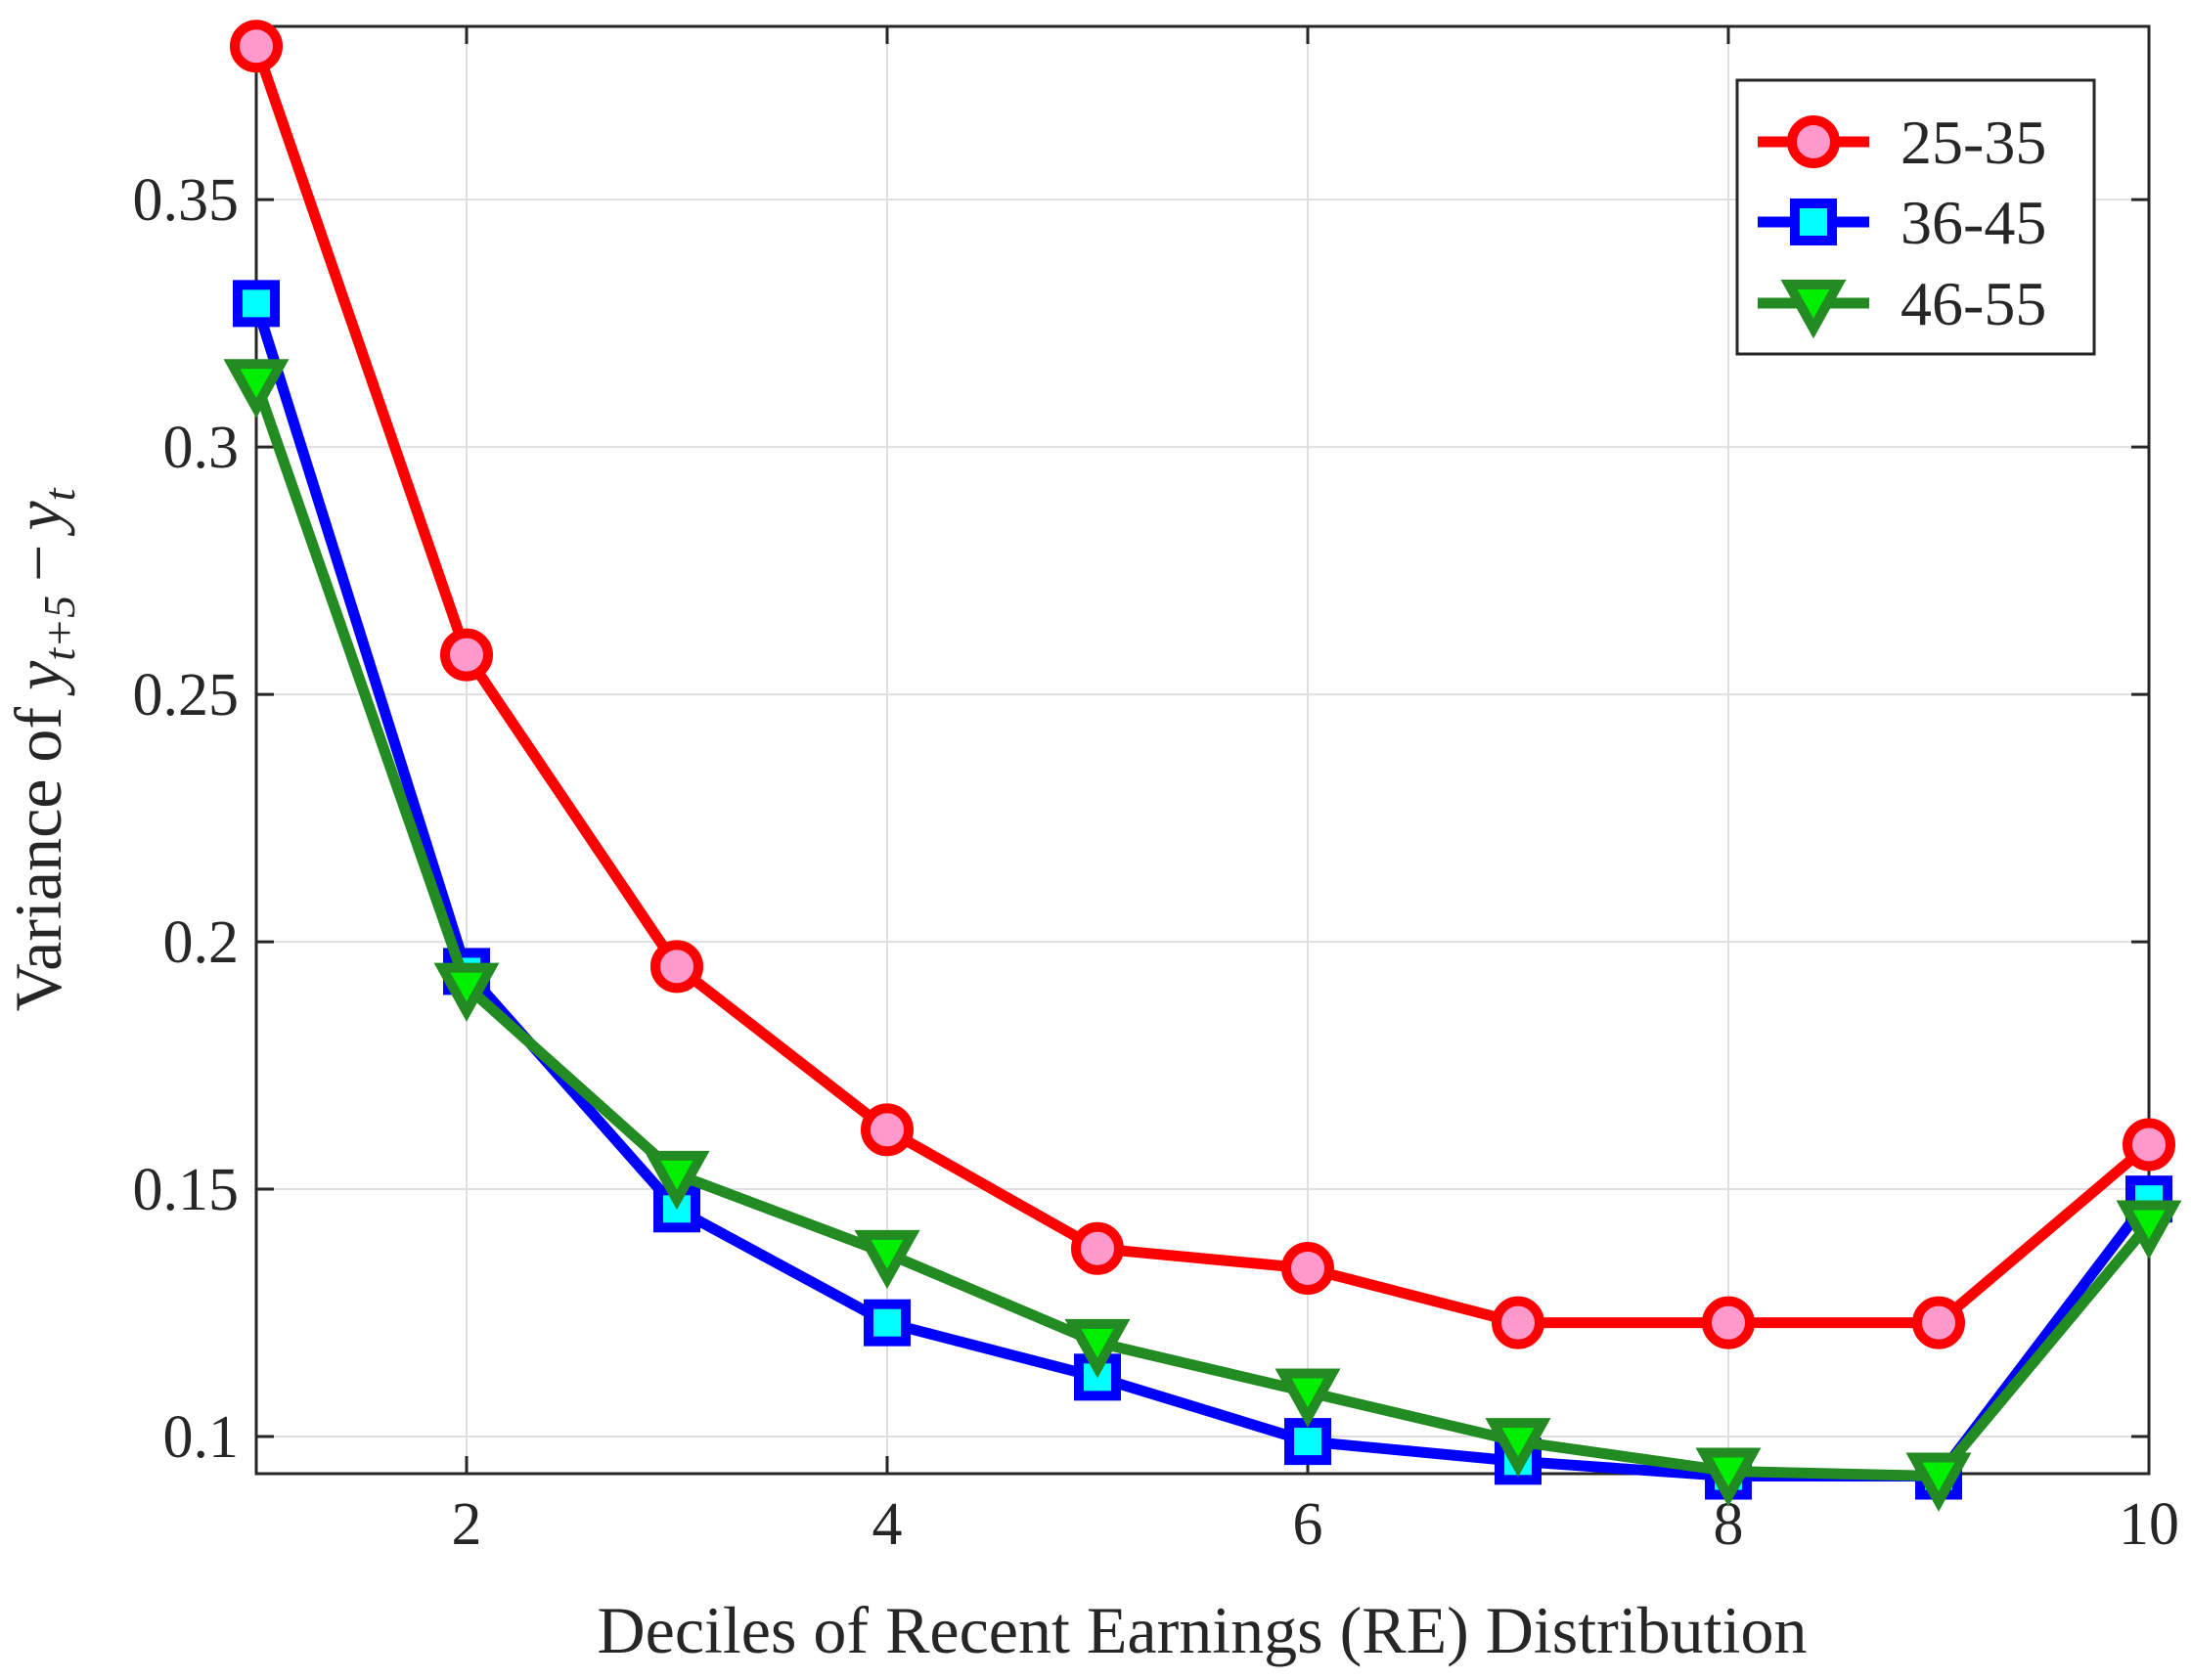 This screenshot has width=2191, height=1680. Describe the element at coordinates (1973, 222) in the screenshot. I see `legend-label: 36-45` at that location.